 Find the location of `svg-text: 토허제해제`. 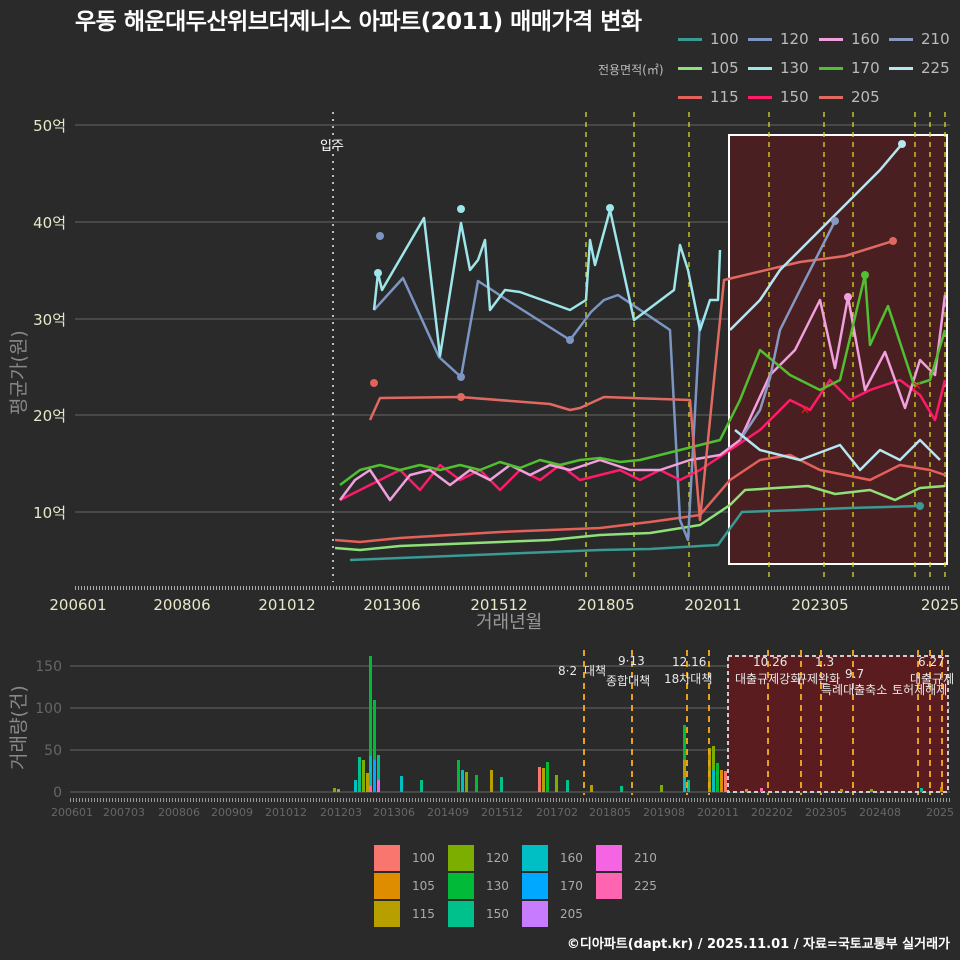

svg-text: 토허제해제 is located at coordinates (919, 690).